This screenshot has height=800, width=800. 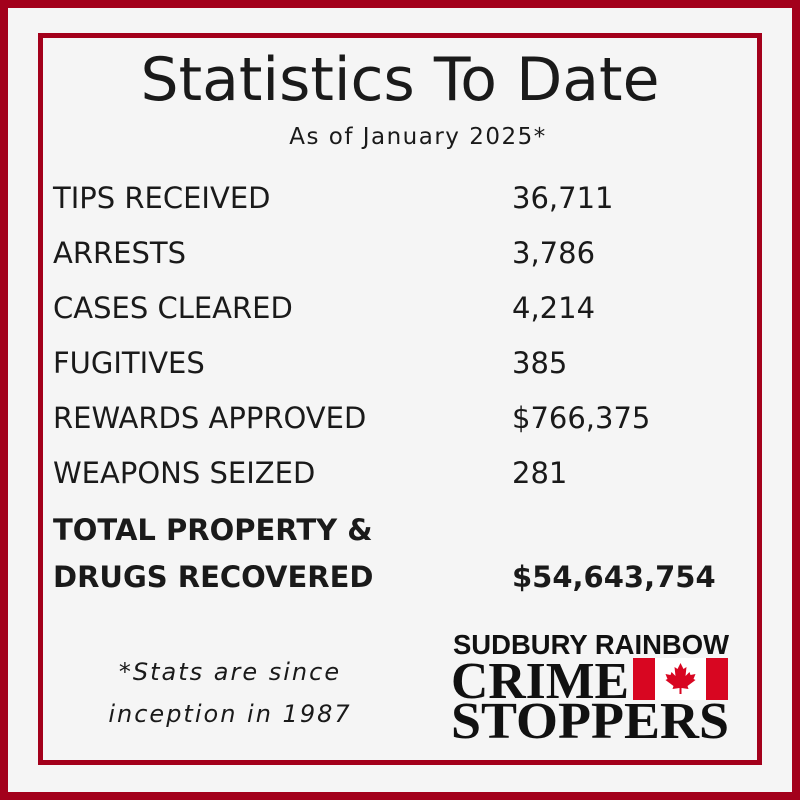 I want to click on total-value: $54,643,754, so click(x=614, y=577).